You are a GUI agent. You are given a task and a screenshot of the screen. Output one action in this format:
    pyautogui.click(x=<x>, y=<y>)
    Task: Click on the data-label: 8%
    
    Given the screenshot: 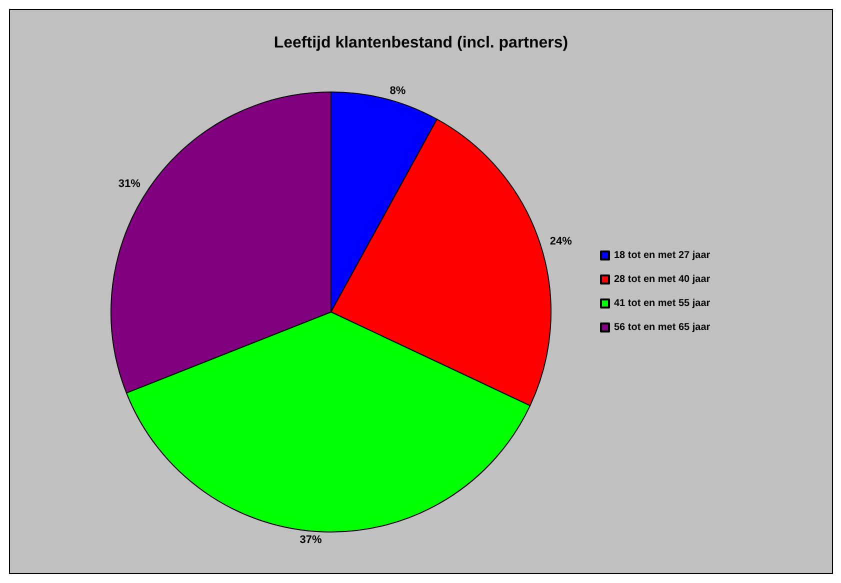 What is the action you would take?
    pyautogui.click(x=398, y=91)
    